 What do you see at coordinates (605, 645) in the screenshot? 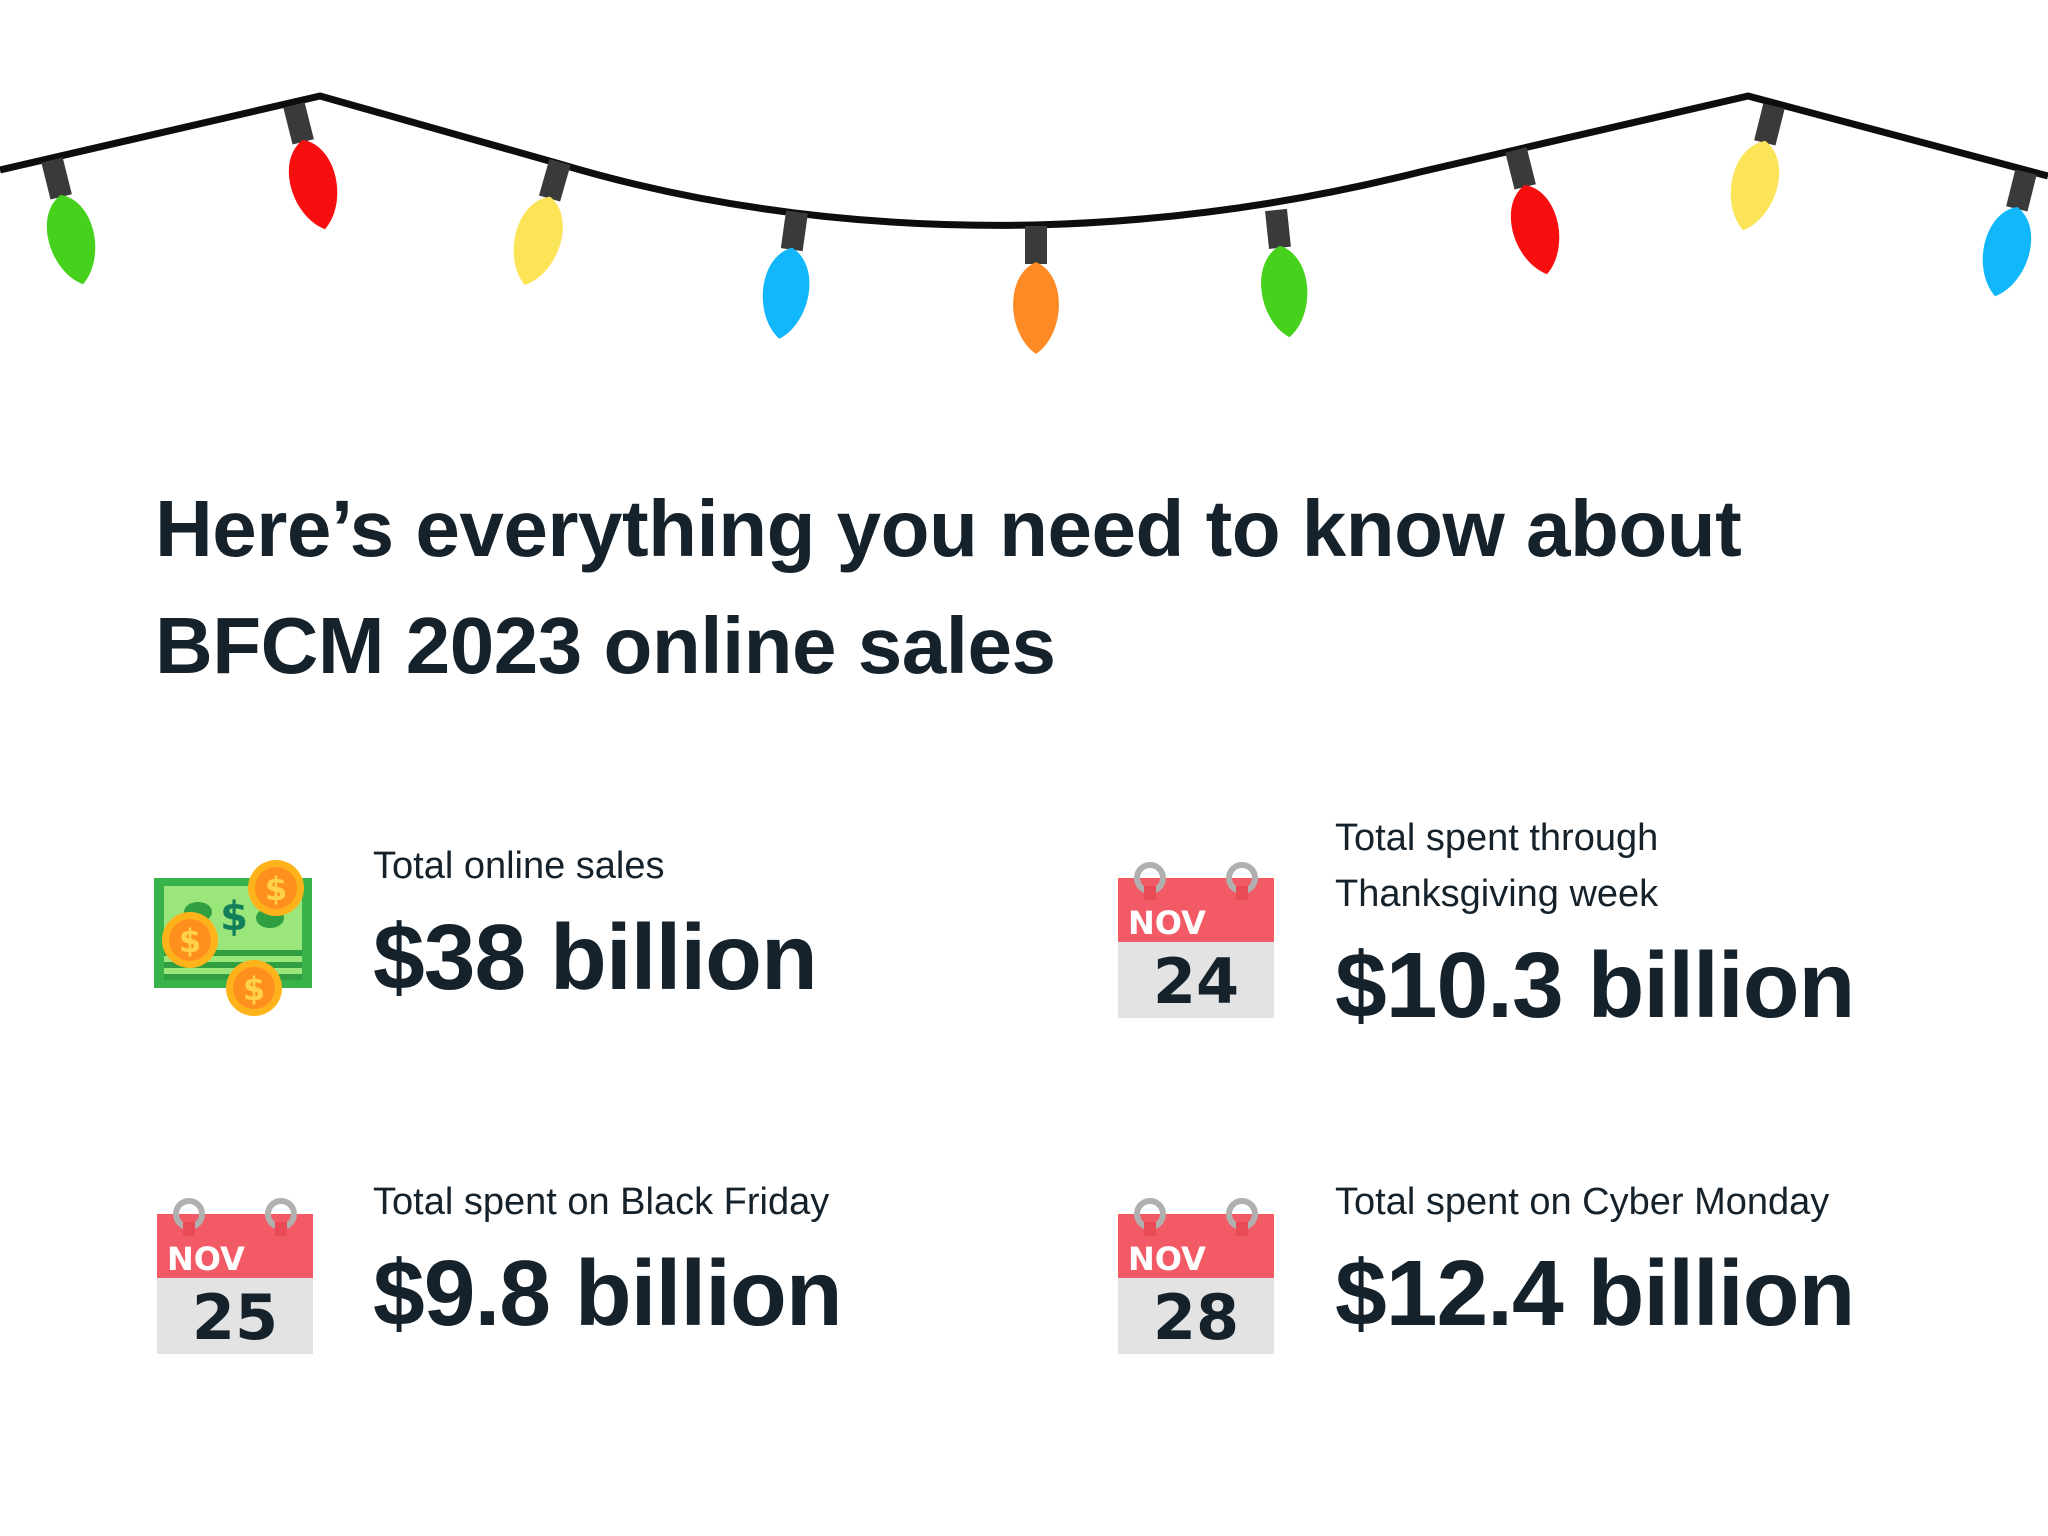
I see `page-title-line2: BFCM 2023 online sales` at bounding box center [605, 645].